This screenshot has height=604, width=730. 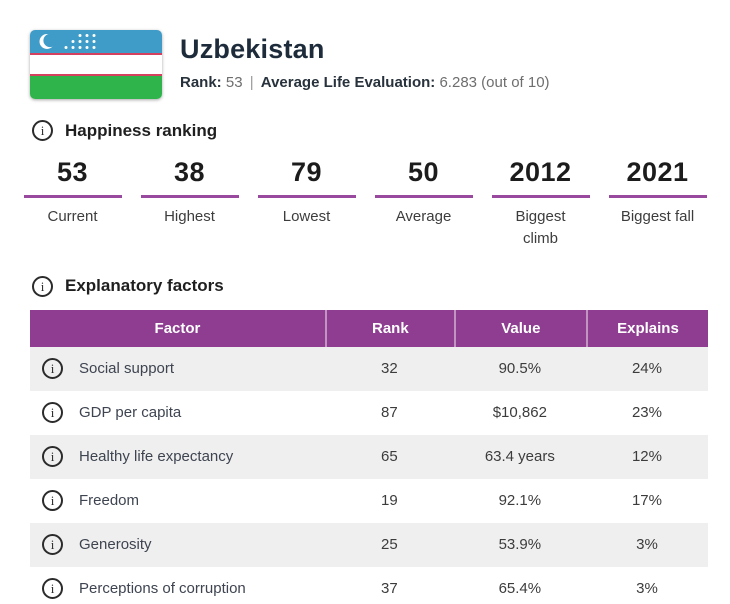 I want to click on stat-biggest-fall: 2021 Biggest fall, so click(x=657, y=203).